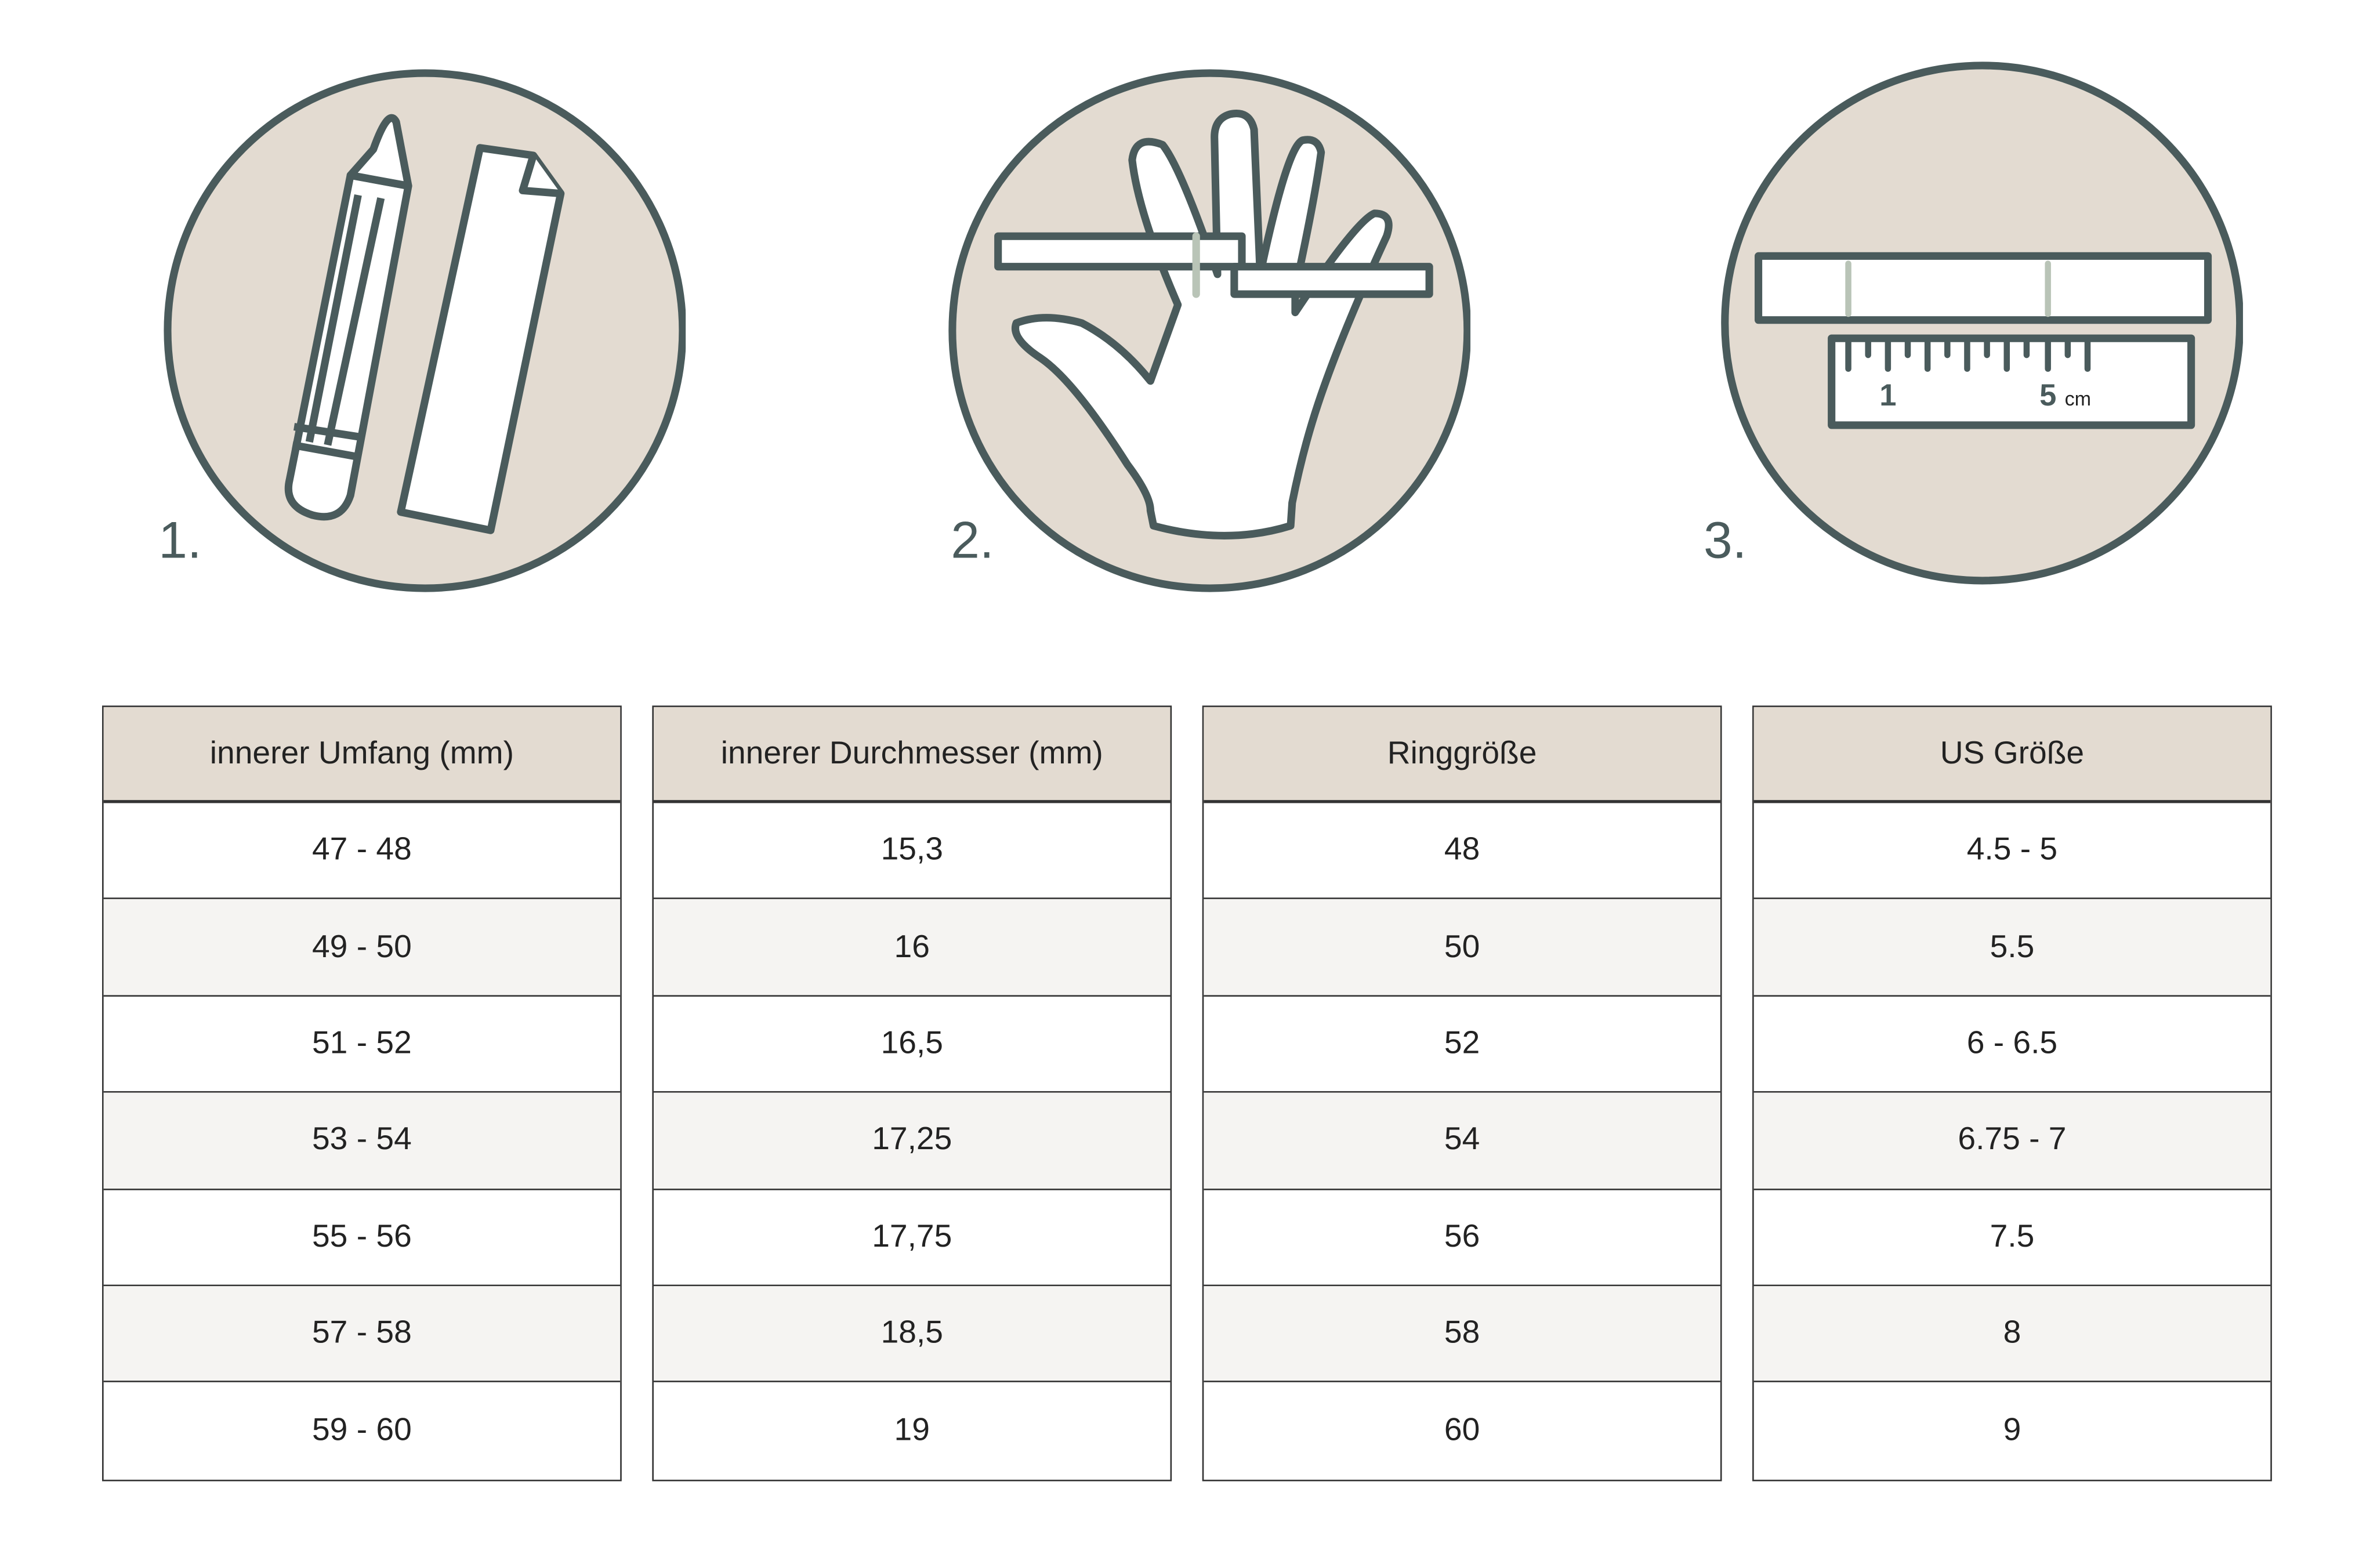 The image size is (2377, 1568). I want to click on ruler-label-1: 1, so click(1887, 395).